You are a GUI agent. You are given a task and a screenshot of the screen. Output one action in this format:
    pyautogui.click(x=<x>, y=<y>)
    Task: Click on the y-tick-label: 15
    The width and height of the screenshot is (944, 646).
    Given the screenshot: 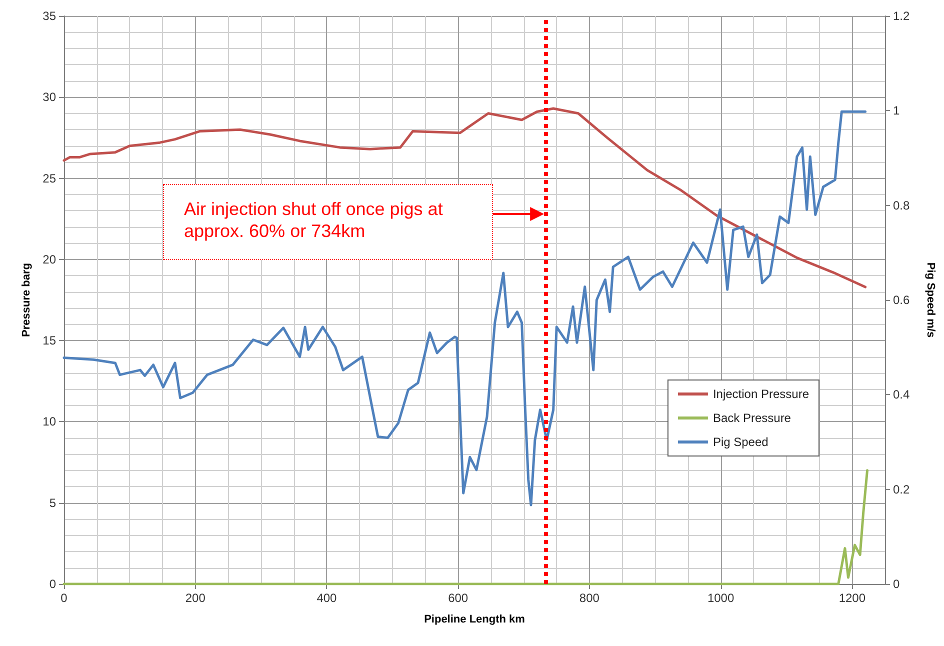 What is the action you would take?
    pyautogui.click(x=49, y=341)
    